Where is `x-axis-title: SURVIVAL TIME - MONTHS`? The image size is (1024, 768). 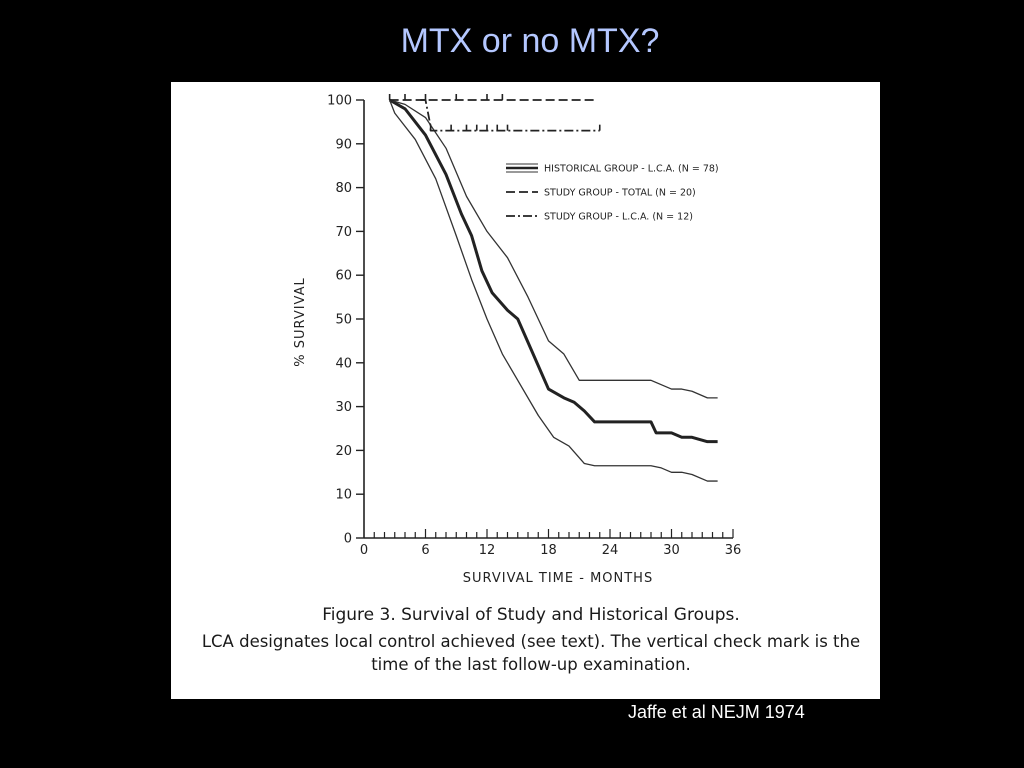 x-axis-title: SURVIVAL TIME - MONTHS is located at coordinates (558, 578).